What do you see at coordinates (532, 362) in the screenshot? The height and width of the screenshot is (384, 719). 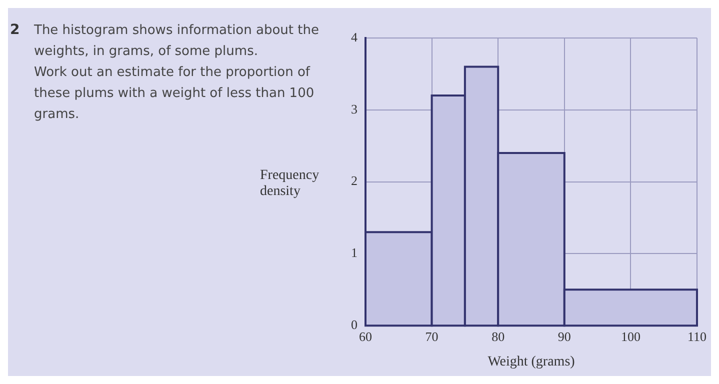 I see `x-axis-title: Weight (grams)` at bounding box center [532, 362].